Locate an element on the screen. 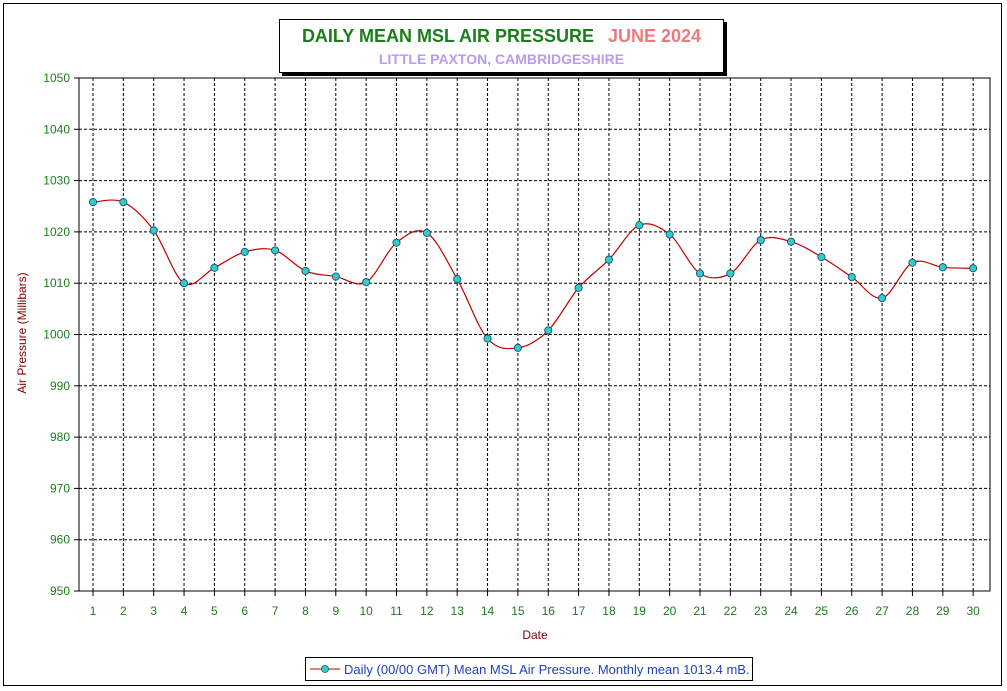  y-tick-label: 950 is located at coordinates (60, 591).